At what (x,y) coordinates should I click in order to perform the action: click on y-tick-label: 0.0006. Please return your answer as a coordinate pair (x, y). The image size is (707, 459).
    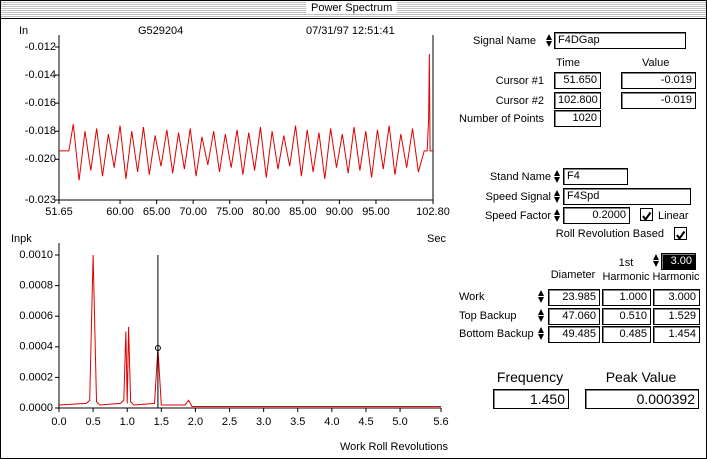
    Looking at the image, I should click on (36, 316).